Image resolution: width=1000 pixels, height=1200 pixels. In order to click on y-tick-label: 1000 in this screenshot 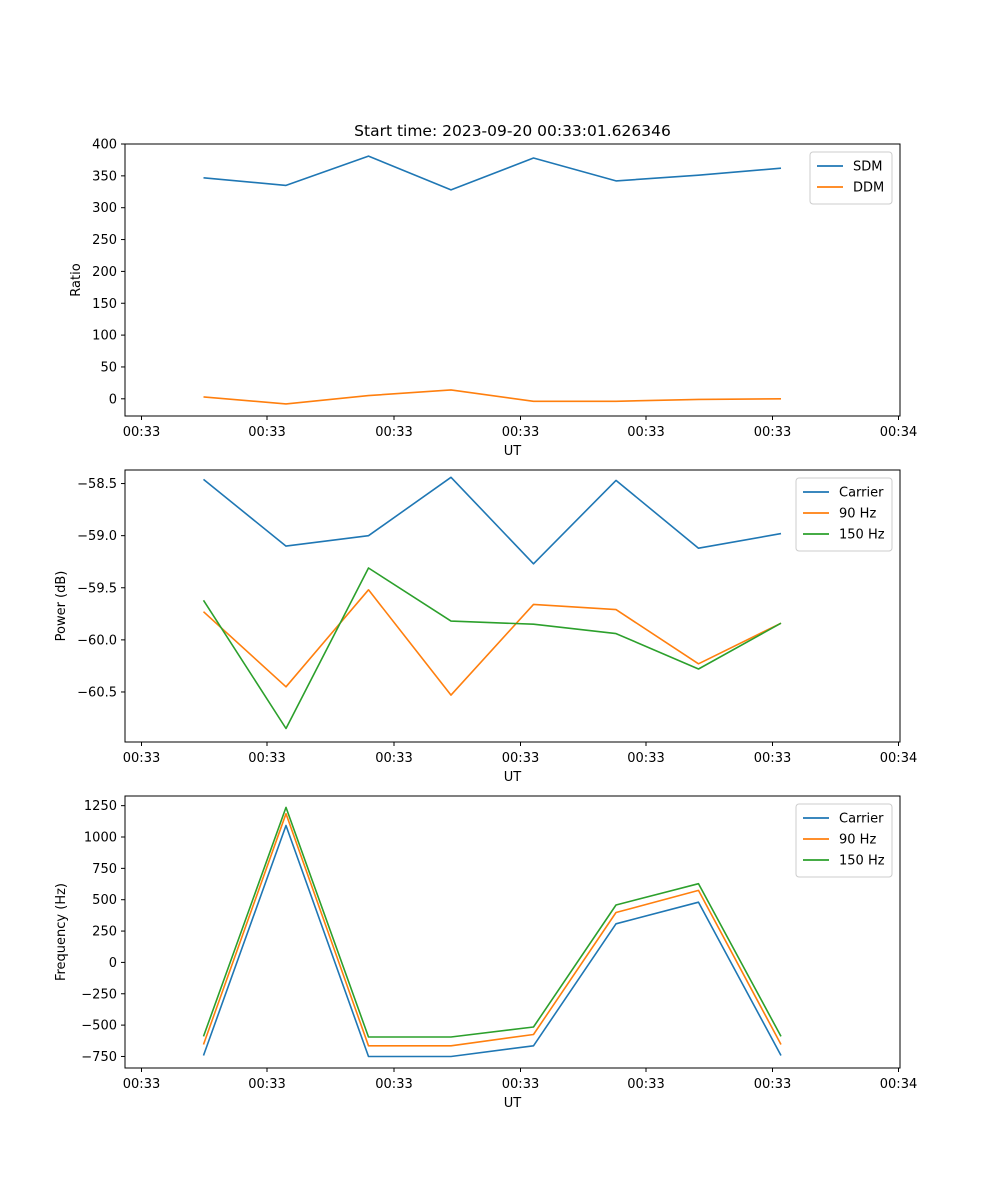, I will do `click(100, 838)`.